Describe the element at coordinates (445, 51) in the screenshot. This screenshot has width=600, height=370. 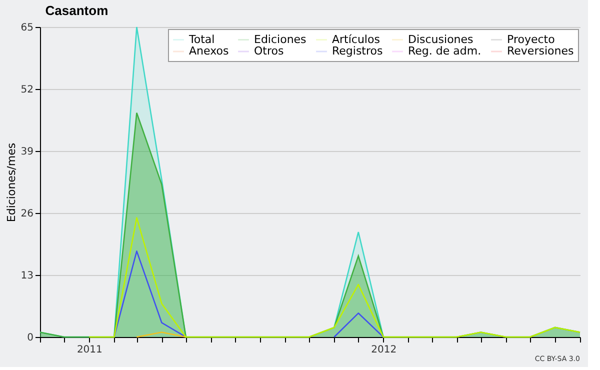
I see `legend-label: Reg. de adm.` at that location.